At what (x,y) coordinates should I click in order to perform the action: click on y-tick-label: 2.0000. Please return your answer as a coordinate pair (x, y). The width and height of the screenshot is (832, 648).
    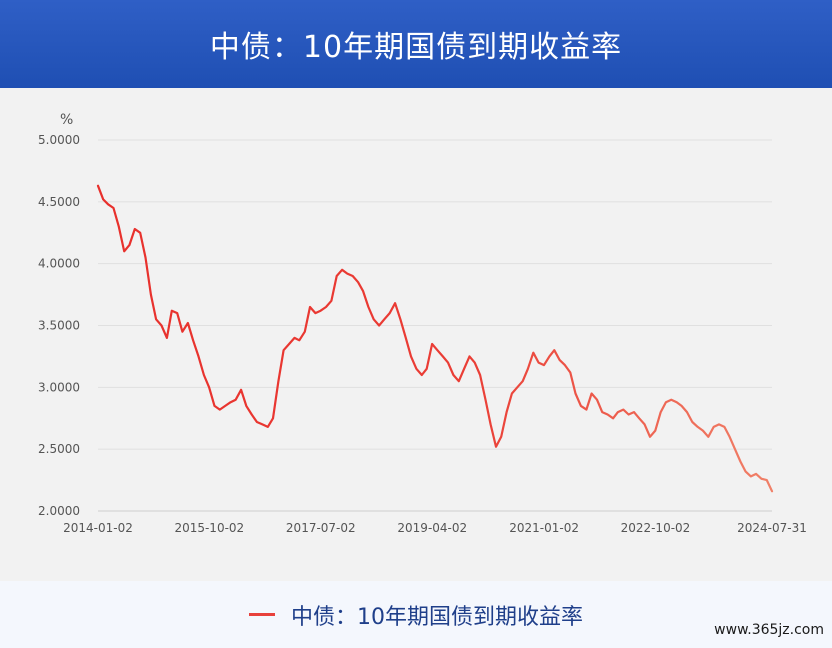
    Looking at the image, I should click on (59, 511).